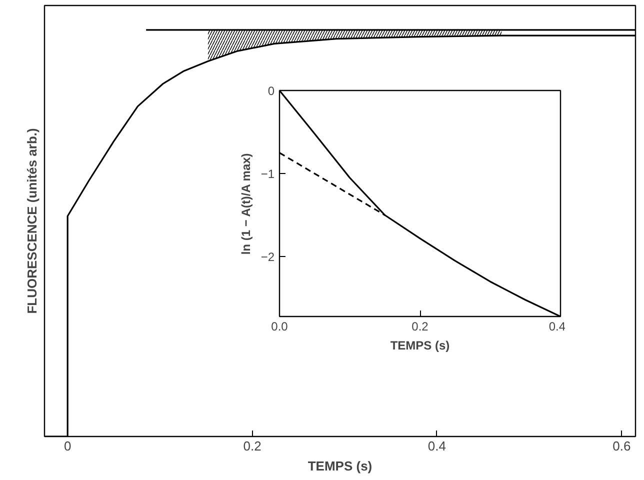 The width and height of the screenshot is (644, 480). What do you see at coordinates (267, 174) in the screenshot?
I see `y-tick-label: −1` at bounding box center [267, 174].